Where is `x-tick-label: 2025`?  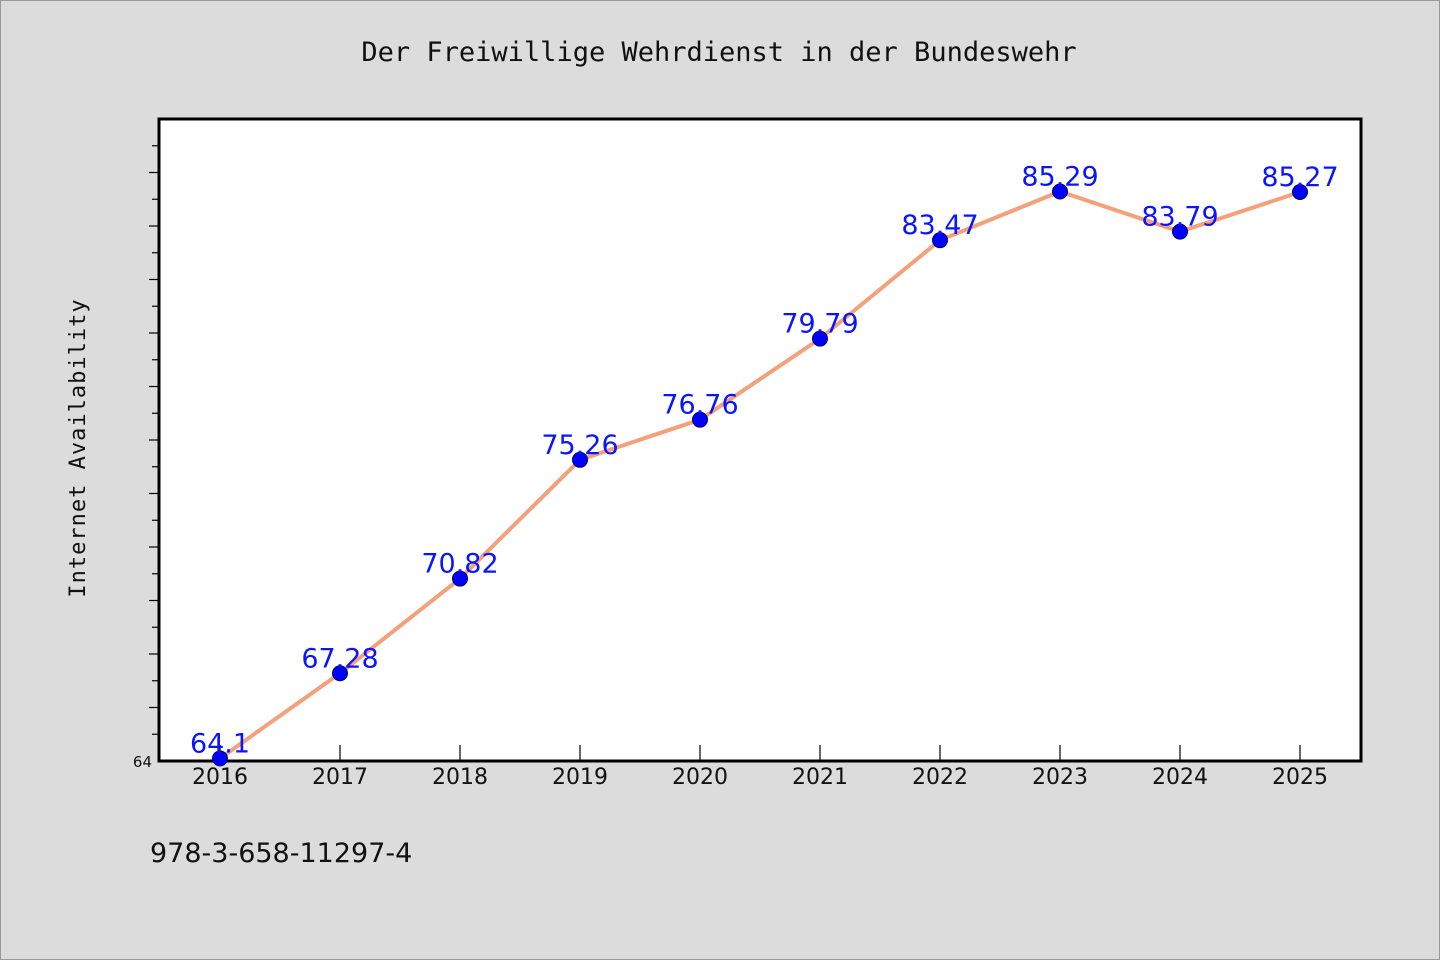 x-tick-label: 2025 is located at coordinates (1300, 777).